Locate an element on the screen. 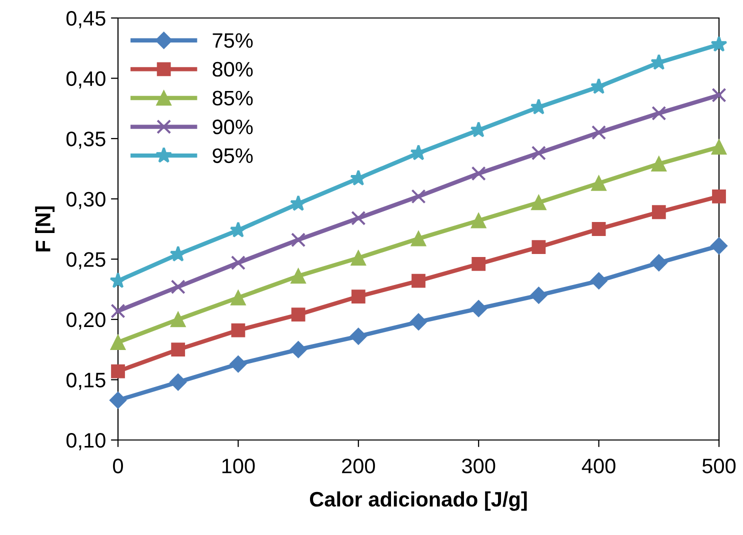 This screenshot has height=535, width=743. legend-label: 85% is located at coordinates (232, 98).